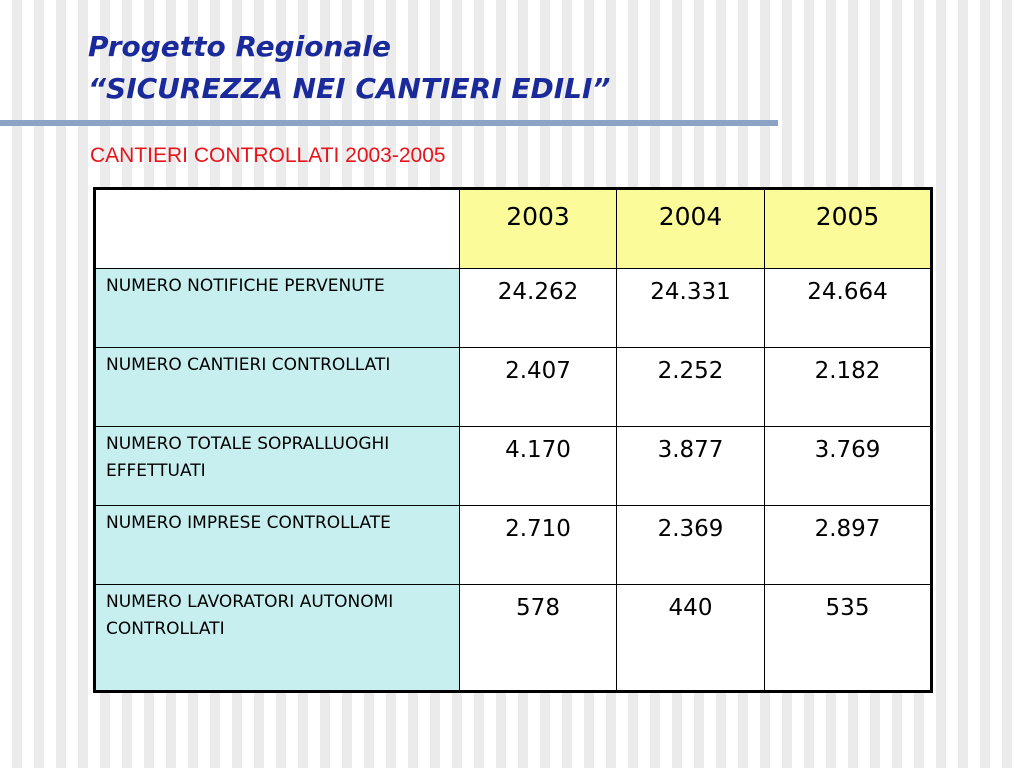 This screenshot has height=768, width=1024. I want to click on year-header: 2004, so click(690, 228).